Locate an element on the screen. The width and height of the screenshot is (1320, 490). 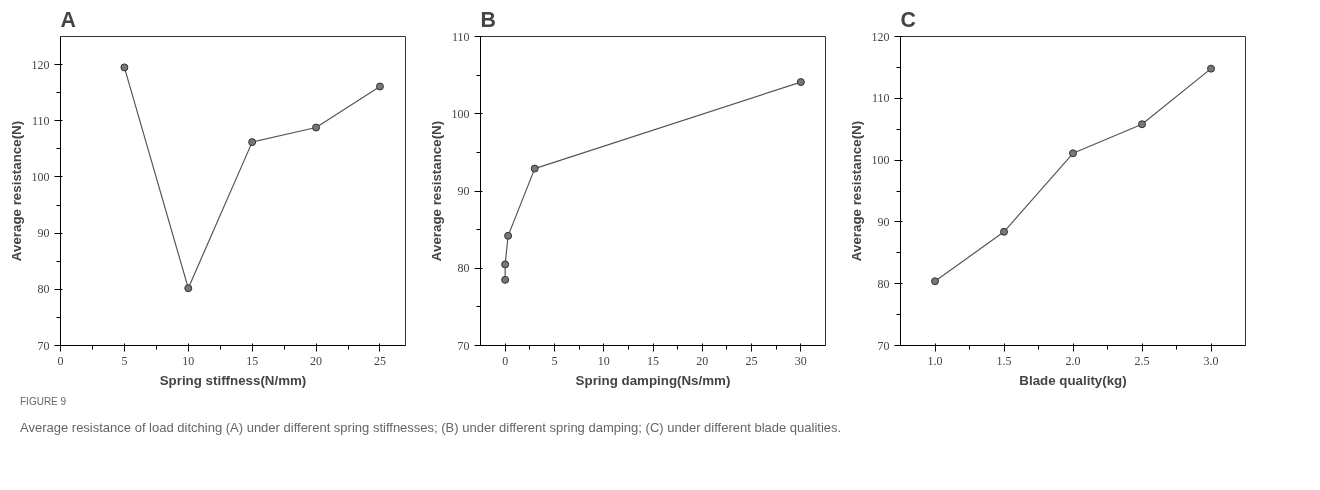
x-tick-label: 2.5 is located at coordinates (1142, 360).